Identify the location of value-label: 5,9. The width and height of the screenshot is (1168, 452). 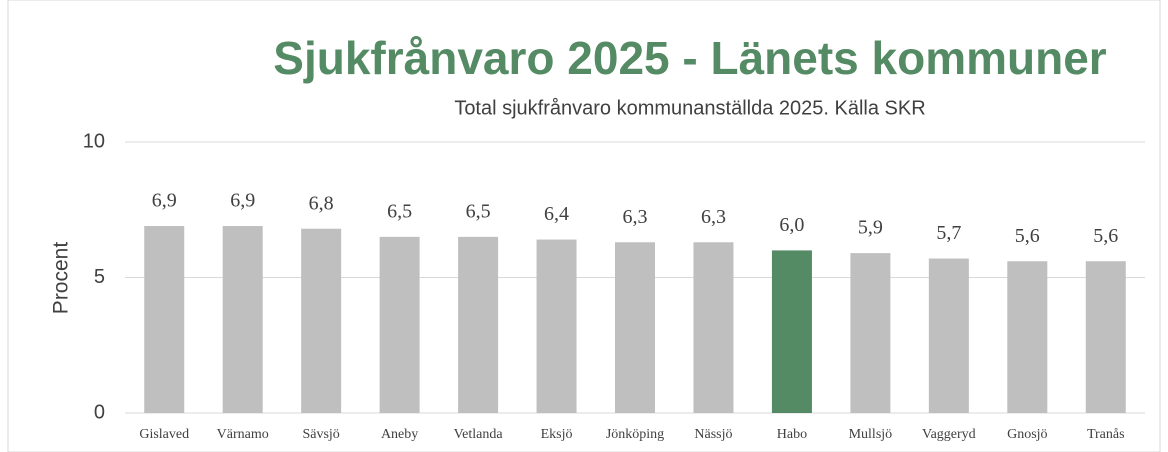
(870, 228).